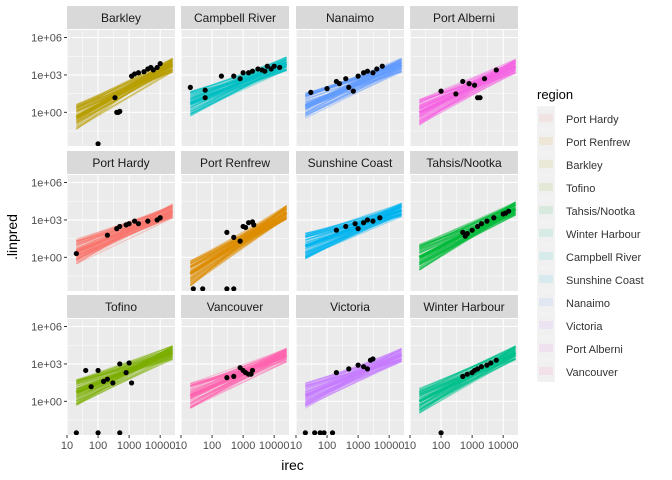 The height and width of the screenshot is (480, 672). What do you see at coordinates (591, 279) in the screenshot?
I see `legend-key: Sunshine Coast` at bounding box center [591, 279].